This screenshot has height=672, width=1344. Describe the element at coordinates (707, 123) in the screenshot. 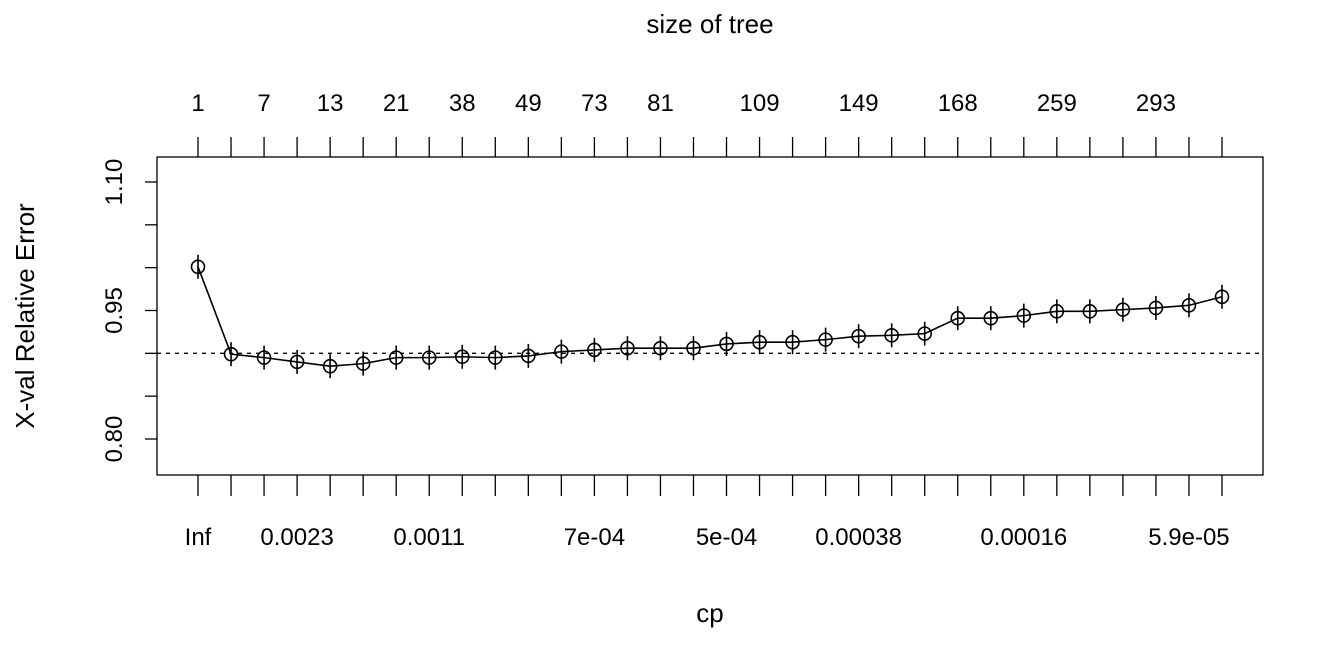

I see `top-axis-size-of-tree: 1 7 13 21 38 49 73 81 109 149 168 259 293` at that location.